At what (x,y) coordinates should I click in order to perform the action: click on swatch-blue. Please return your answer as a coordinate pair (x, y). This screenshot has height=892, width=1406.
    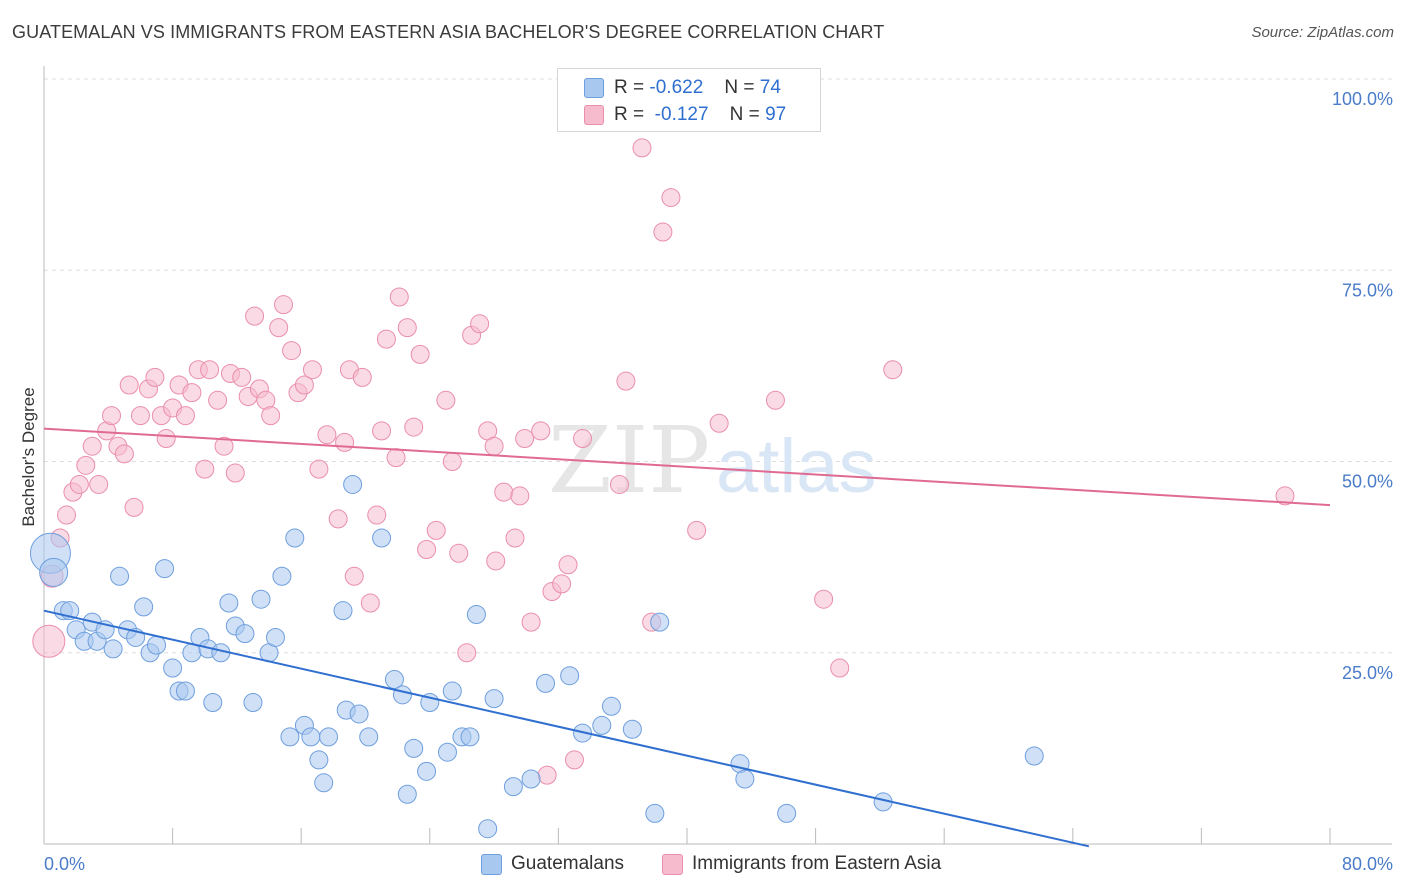
    Looking at the image, I should click on (594, 88).